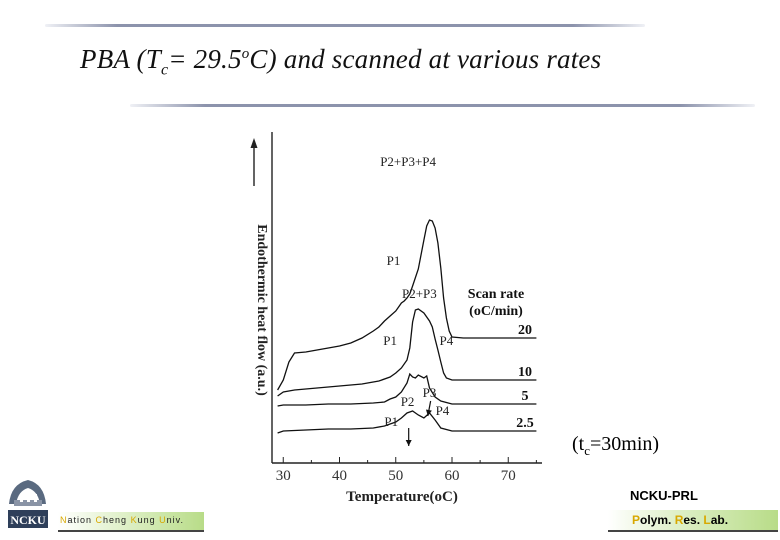 This screenshot has width=780, height=540. I want to click on title-text-post: C) and scanned at various rates, so click(425, 59).